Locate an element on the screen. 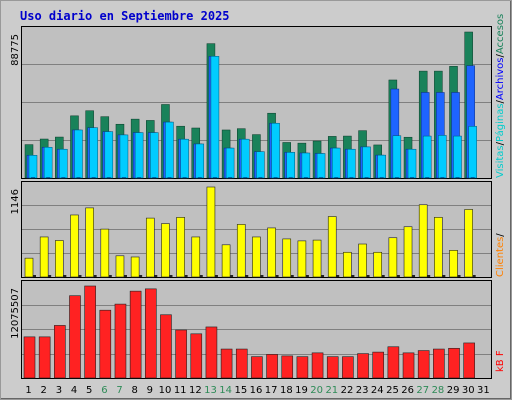 Image resolution: width=512 pixels, height=400 pixels. x-tick-day-29: 29 is located at coordinates (453, 390).